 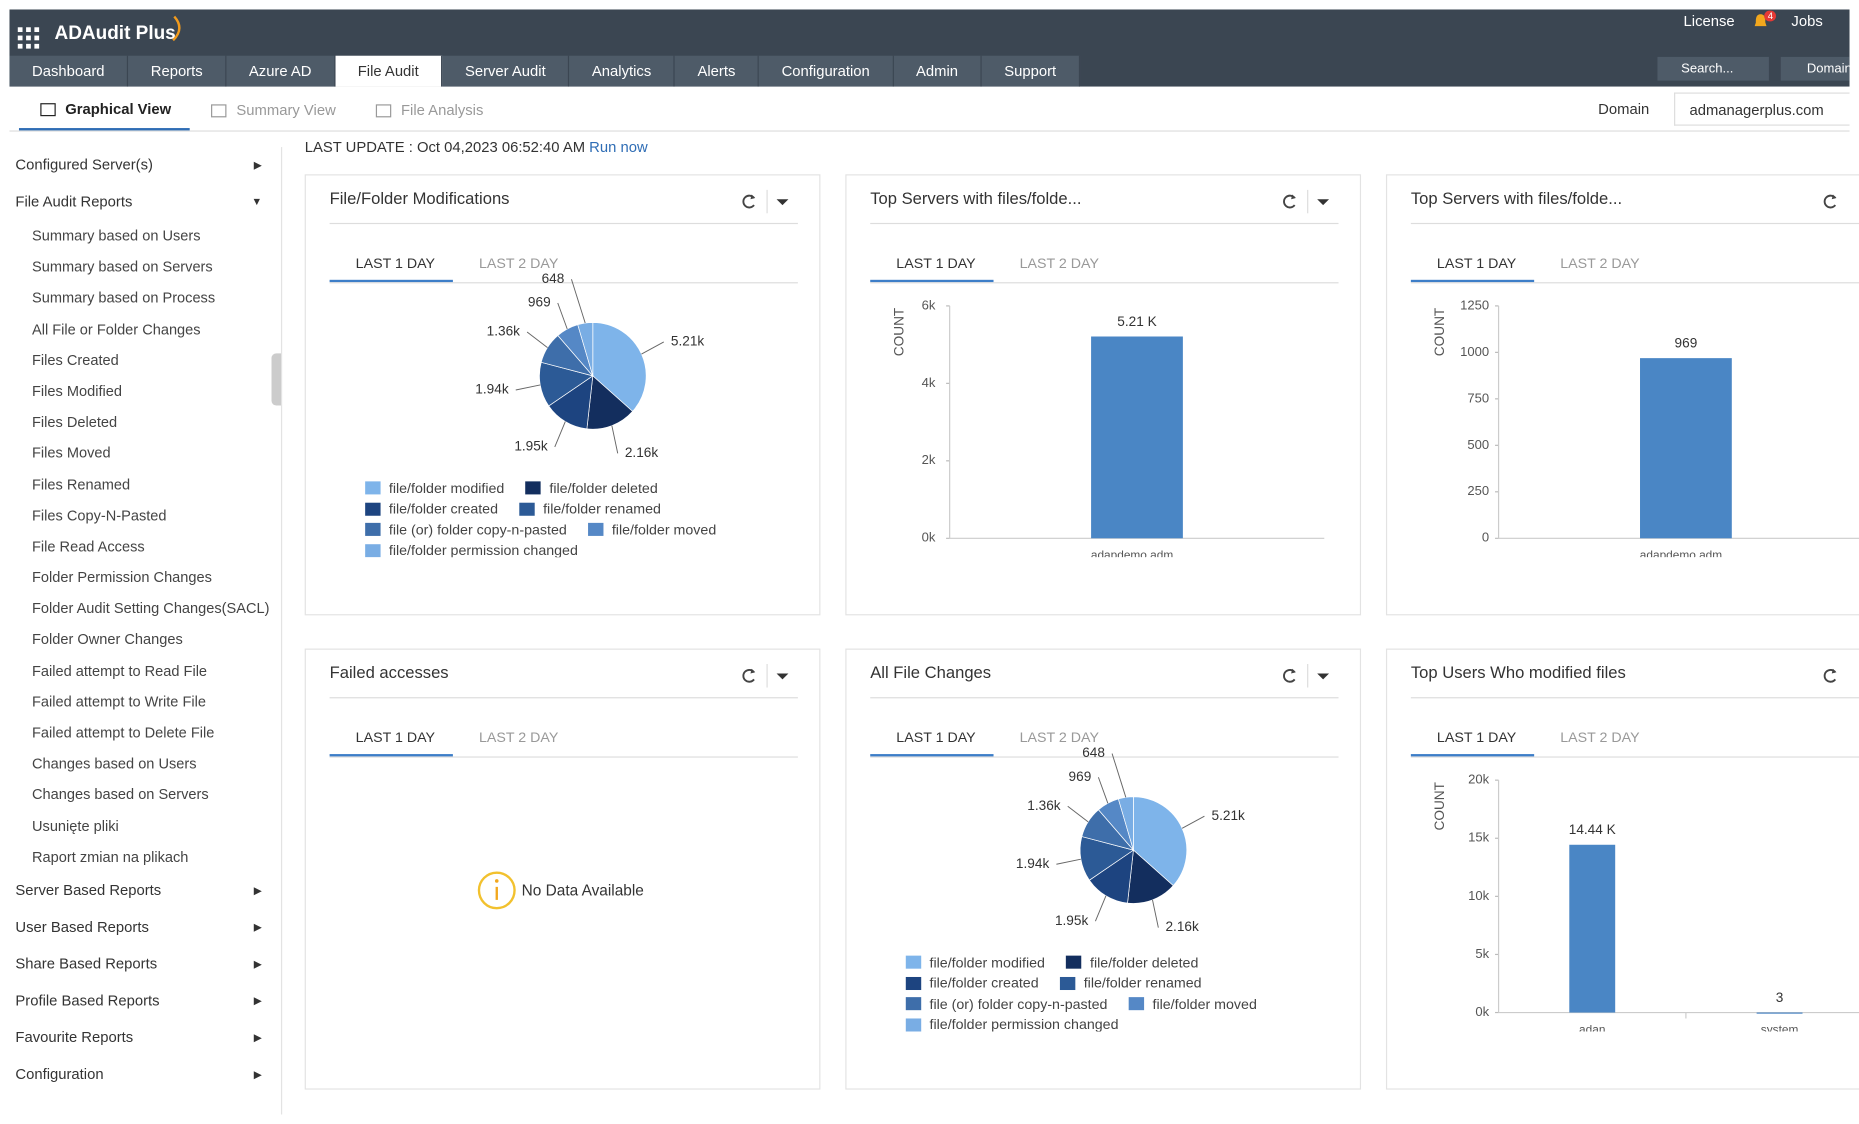 I want to click on bell-icon, so click(x=1760, y=21).